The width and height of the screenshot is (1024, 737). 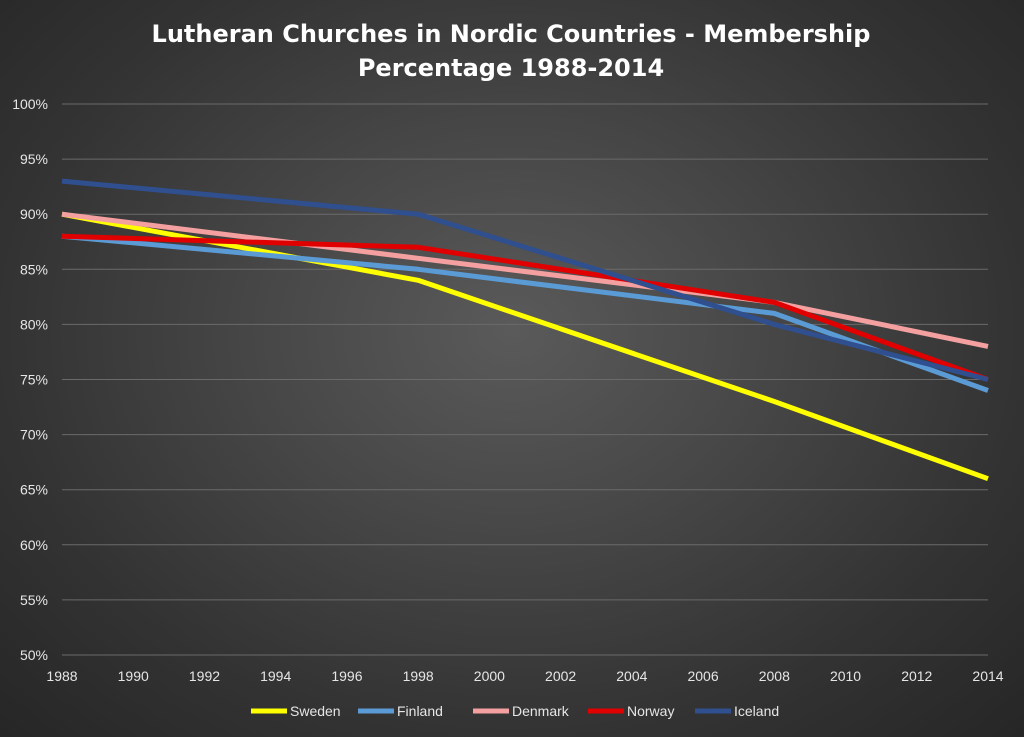 What do you see at coordinates (541, 711) in the screenshot?
I see `legend-label-denmark: Denmark` at bounding box center [541, 711].